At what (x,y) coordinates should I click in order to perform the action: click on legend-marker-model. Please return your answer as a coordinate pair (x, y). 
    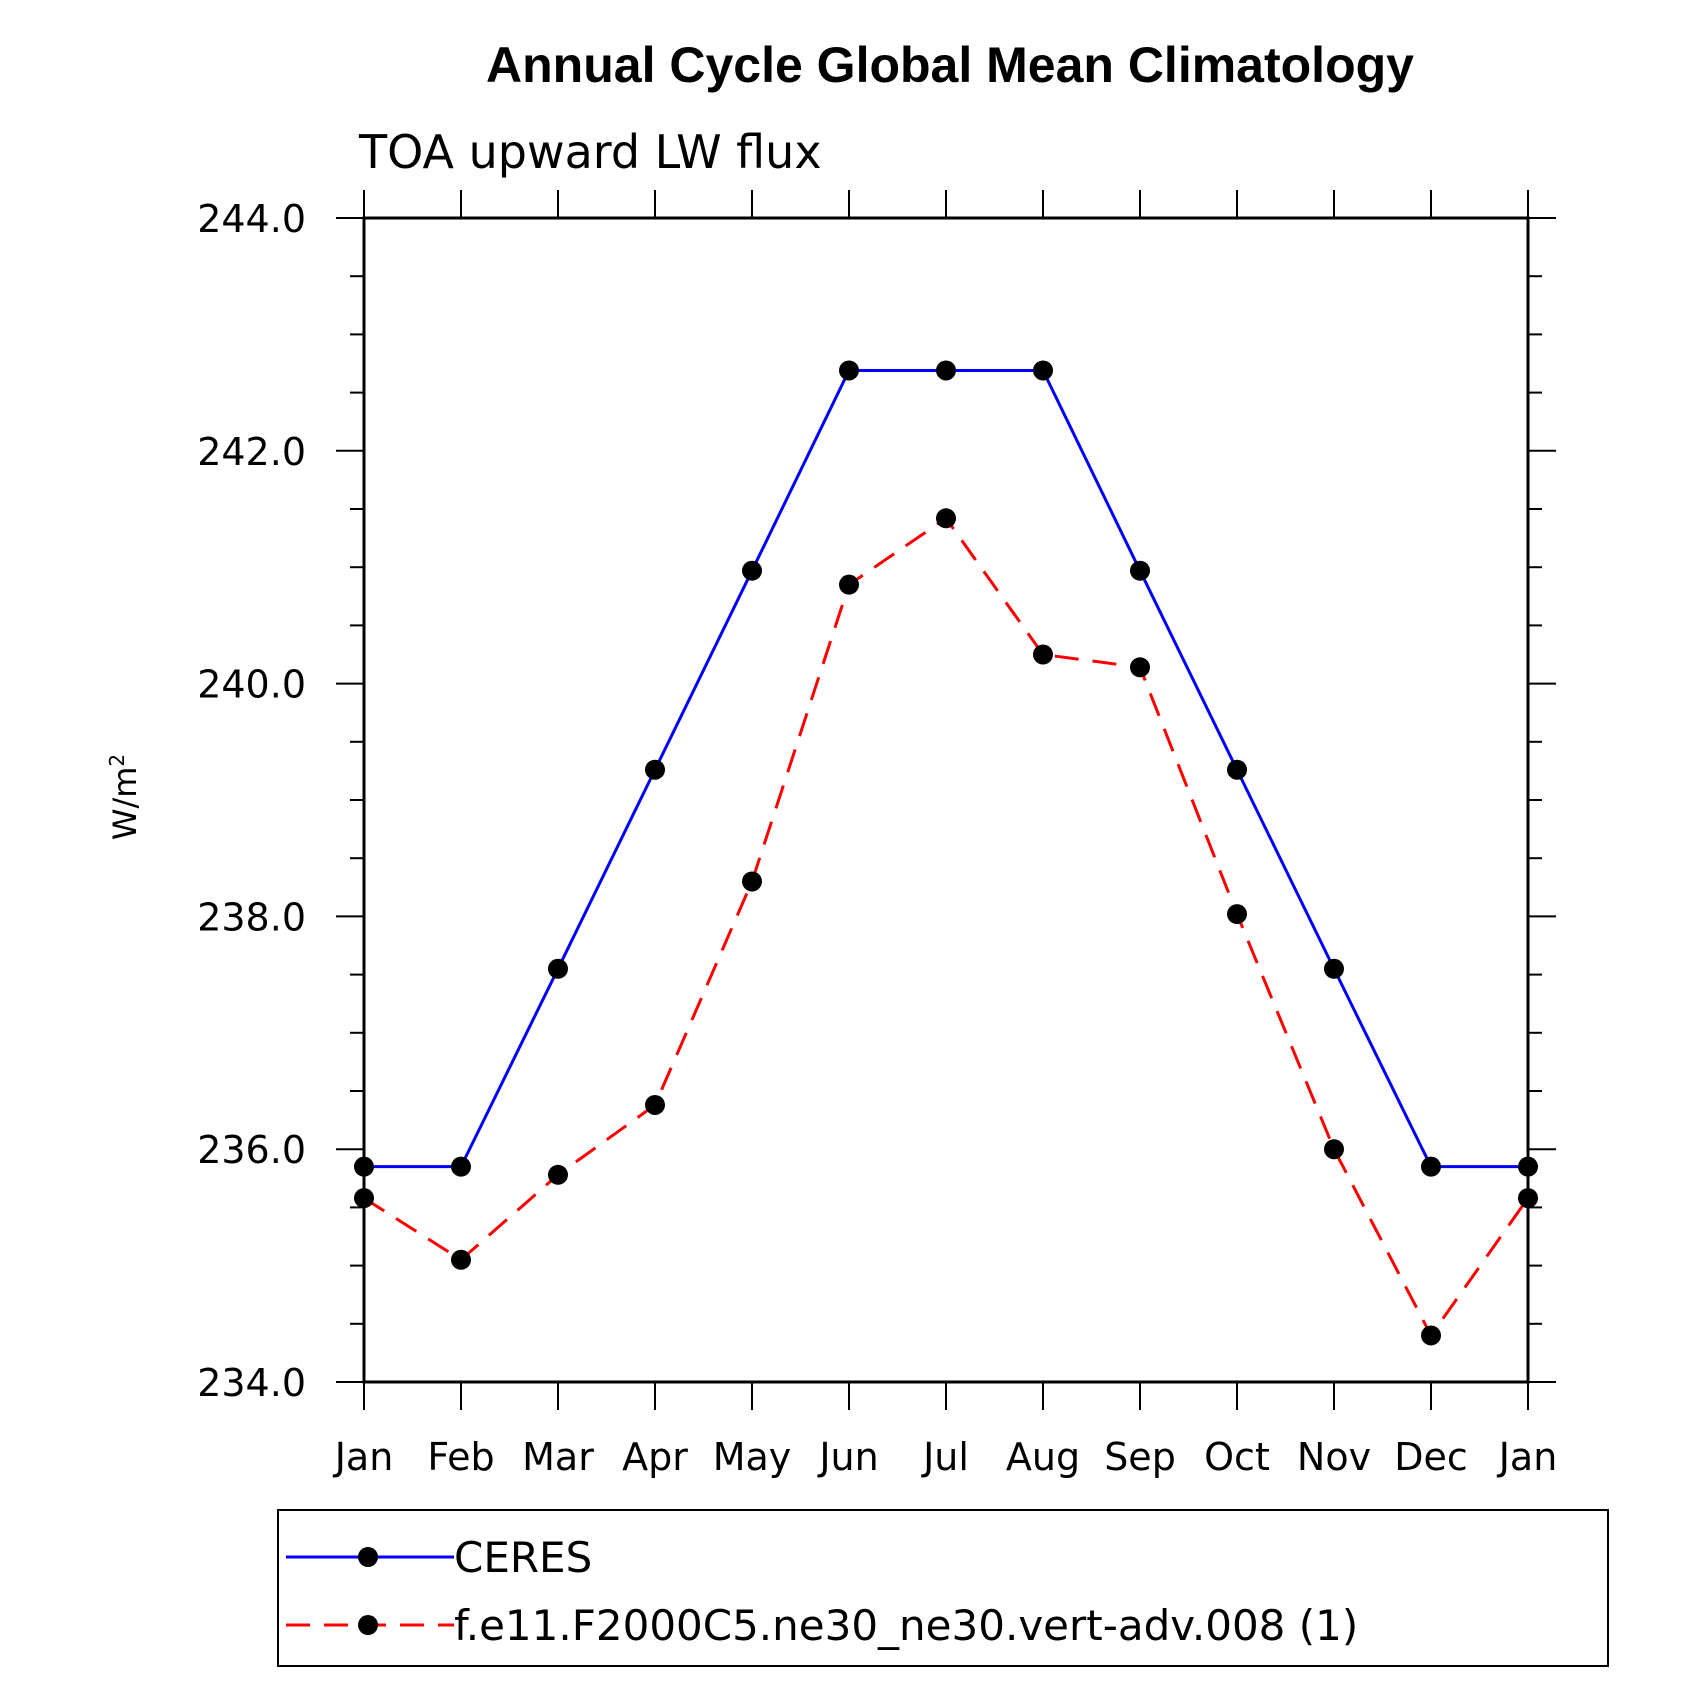
    Looking at the image, I should click on (368, 1625).